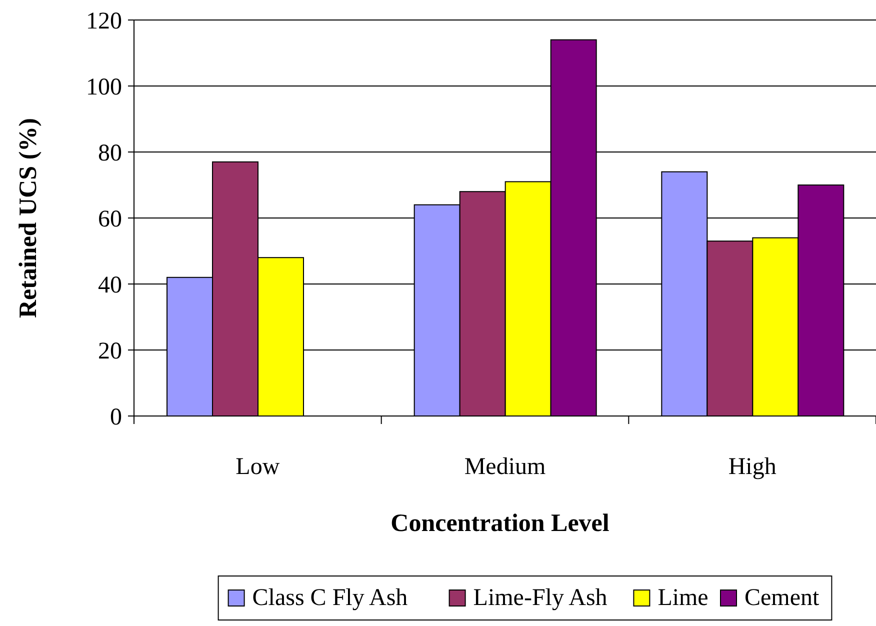  Describe the element at coordinates (110, 153) in the screenshot. I see `y-tick-label: 80` at that location.